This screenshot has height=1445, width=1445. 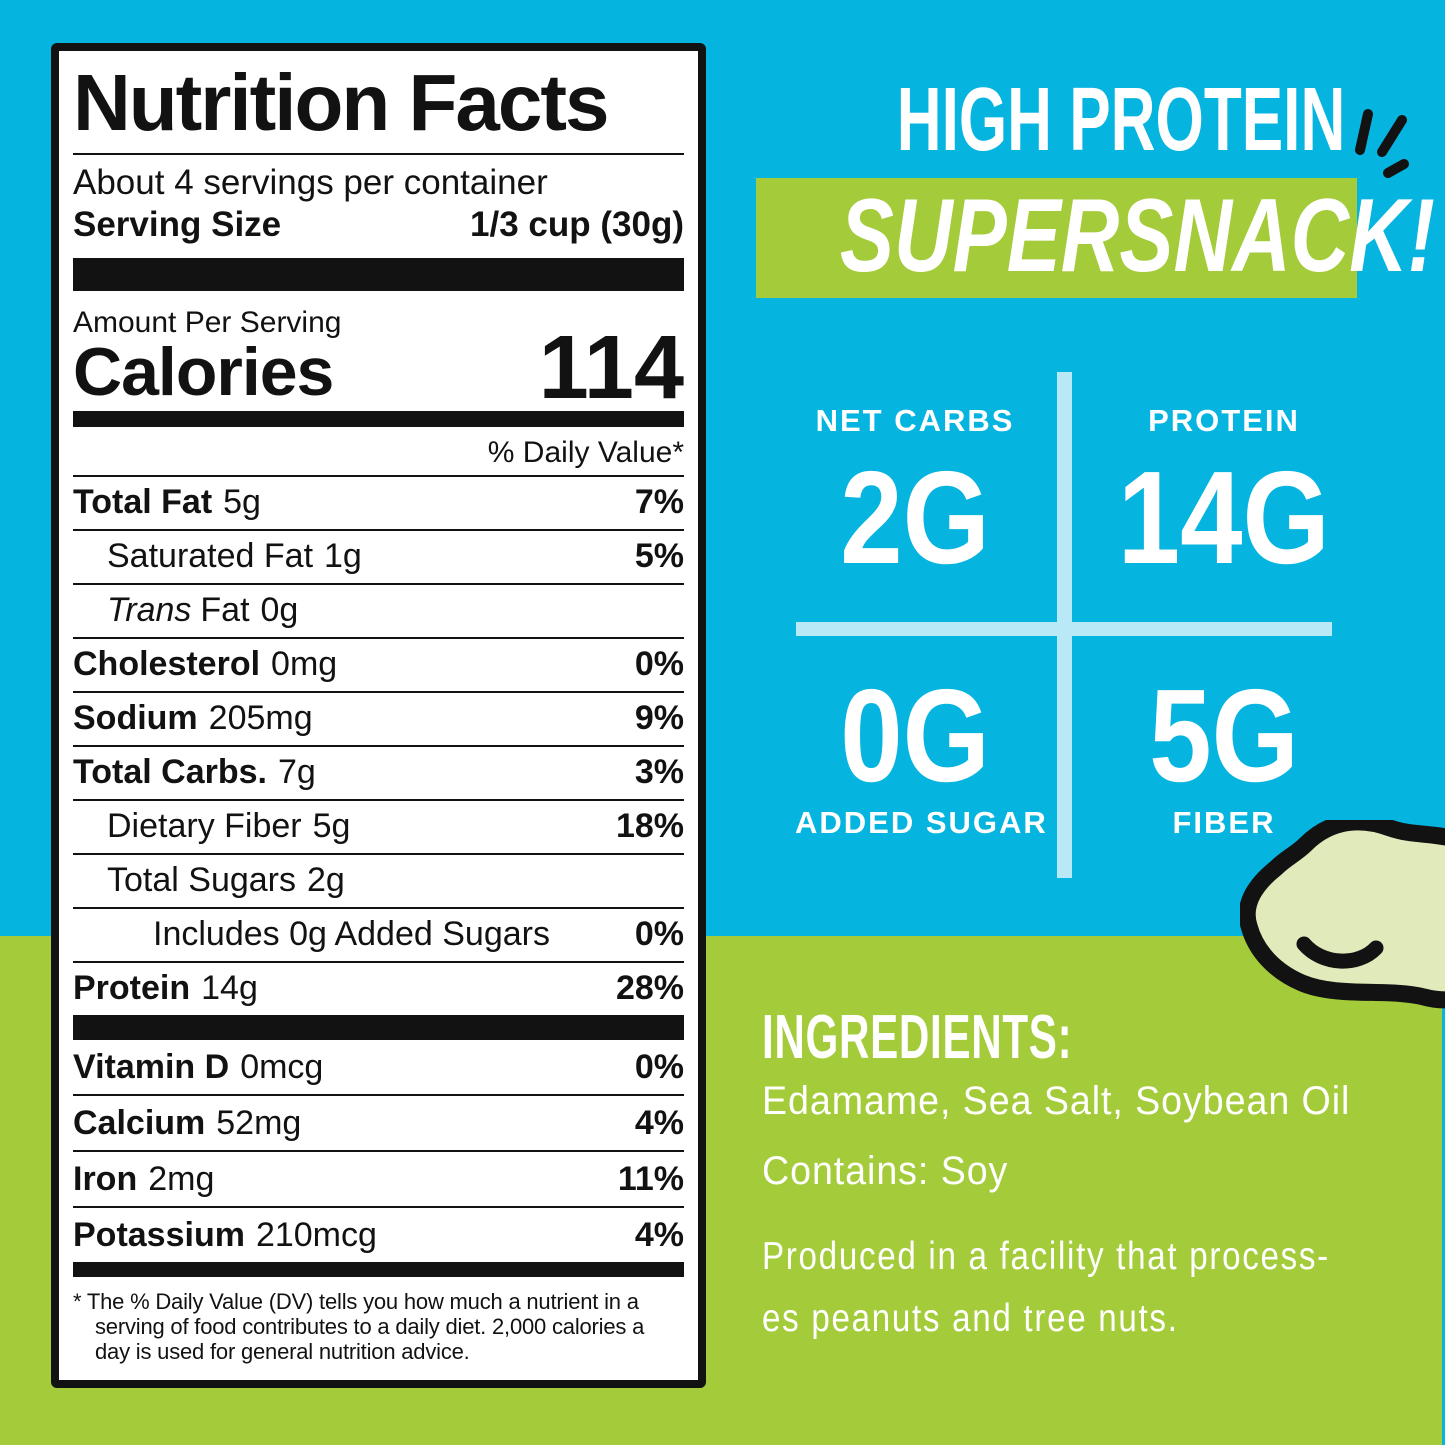 What do you see at coordinates (921, 822) in the screenshot?
I see `stat-label-added-sugar: ADDED SUGAR` at bounding box center [921, 822].